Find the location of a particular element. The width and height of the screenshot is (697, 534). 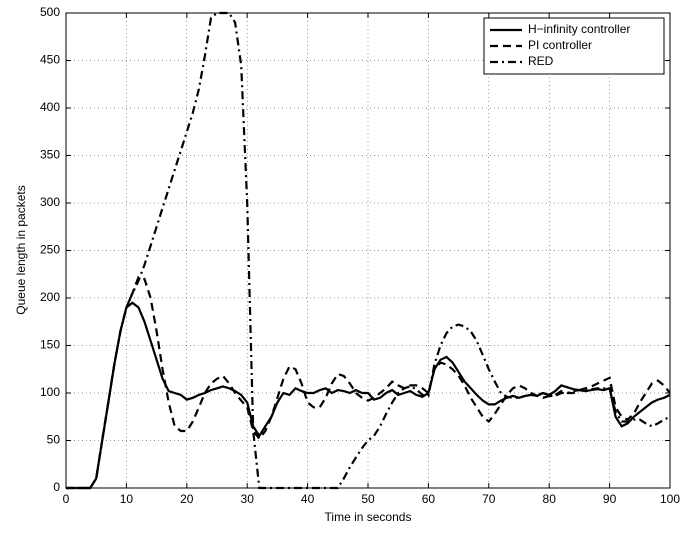

y-tick-label: 350 is located at coordinates (50, 155).